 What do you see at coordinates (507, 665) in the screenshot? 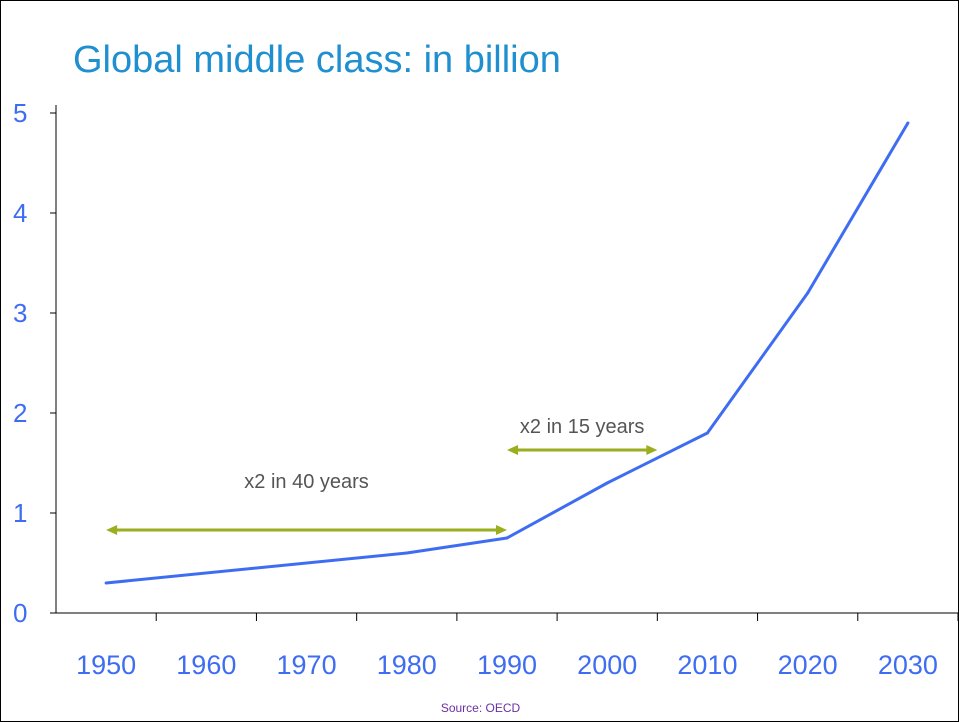
I see `x-tick-label: 1990` at bounding box center [507, 665].